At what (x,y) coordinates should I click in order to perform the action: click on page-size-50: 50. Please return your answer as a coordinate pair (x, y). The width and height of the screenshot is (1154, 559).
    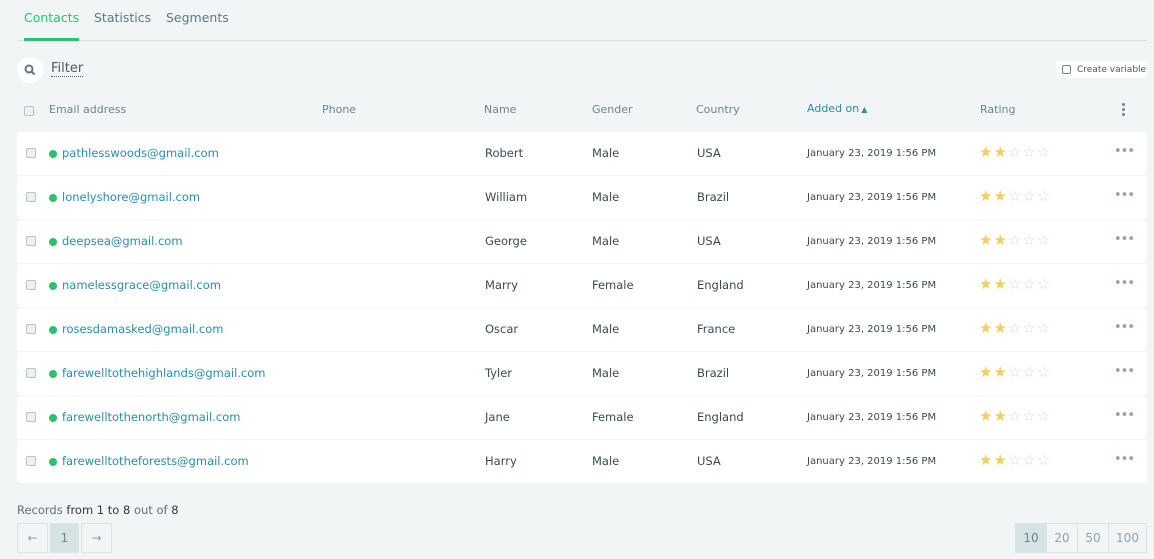
    Looking at the image, I should click on (1093, 538).